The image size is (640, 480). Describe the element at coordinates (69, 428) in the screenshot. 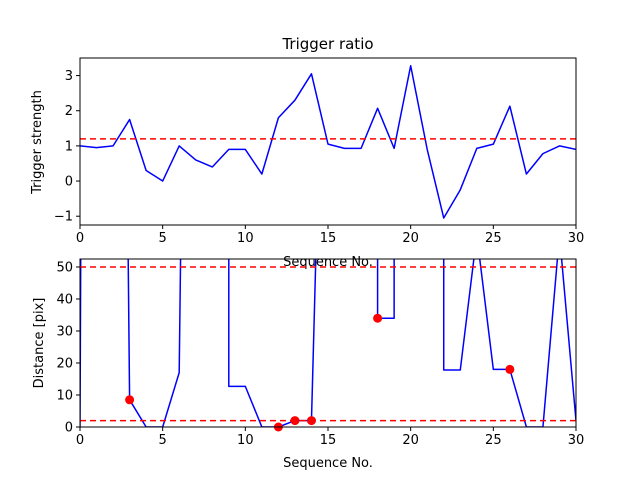

I see `bottom-ytick-label-0: 0` at that location.